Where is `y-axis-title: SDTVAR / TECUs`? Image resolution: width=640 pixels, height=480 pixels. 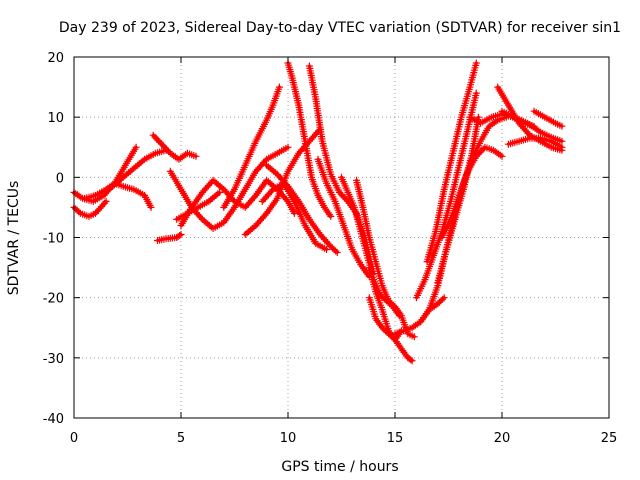 y-axis-title: SDTVAR / TECUs is located at coordinates (14, 238).